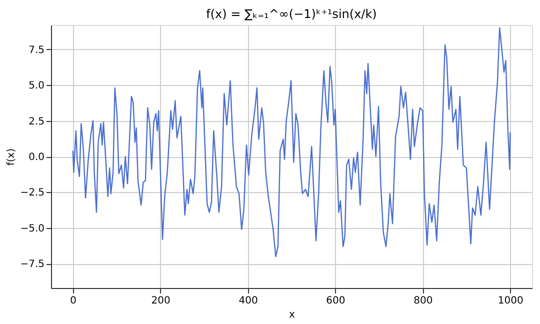  Describe the element at coordinates (36, 122) in the screenshot. I see `y-tick-label: 2.5` at that location.